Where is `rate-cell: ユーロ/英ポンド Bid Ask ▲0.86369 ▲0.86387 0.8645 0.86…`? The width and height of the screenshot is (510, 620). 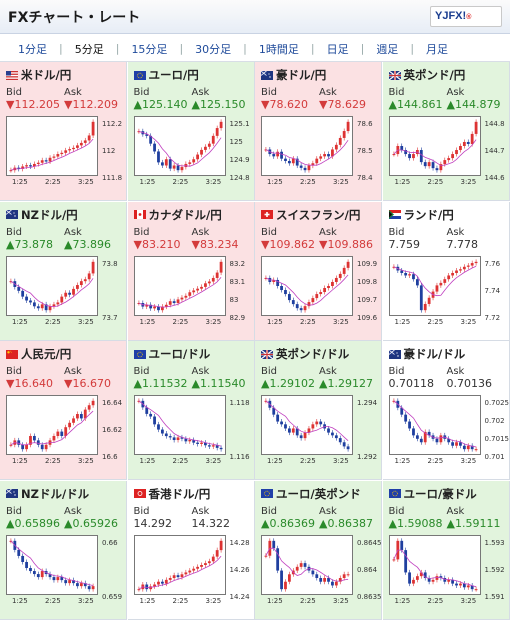
rate-cell: ユーロ/英ポンド Bid Ask ▲0.86369 ▲0.86387 0.8645 0.86… is located at coordinates (318, 550).